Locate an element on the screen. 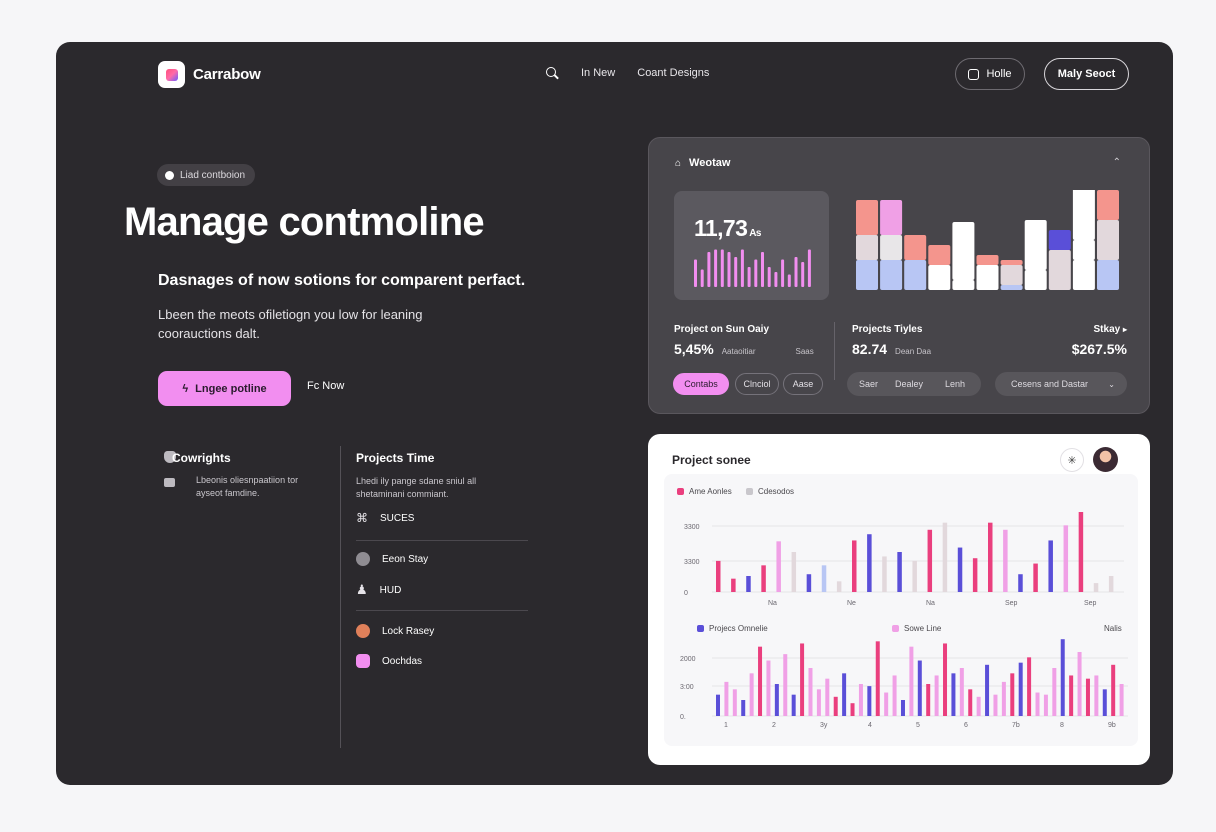  section1-small2: Saas is located at coordinates (804, 351).